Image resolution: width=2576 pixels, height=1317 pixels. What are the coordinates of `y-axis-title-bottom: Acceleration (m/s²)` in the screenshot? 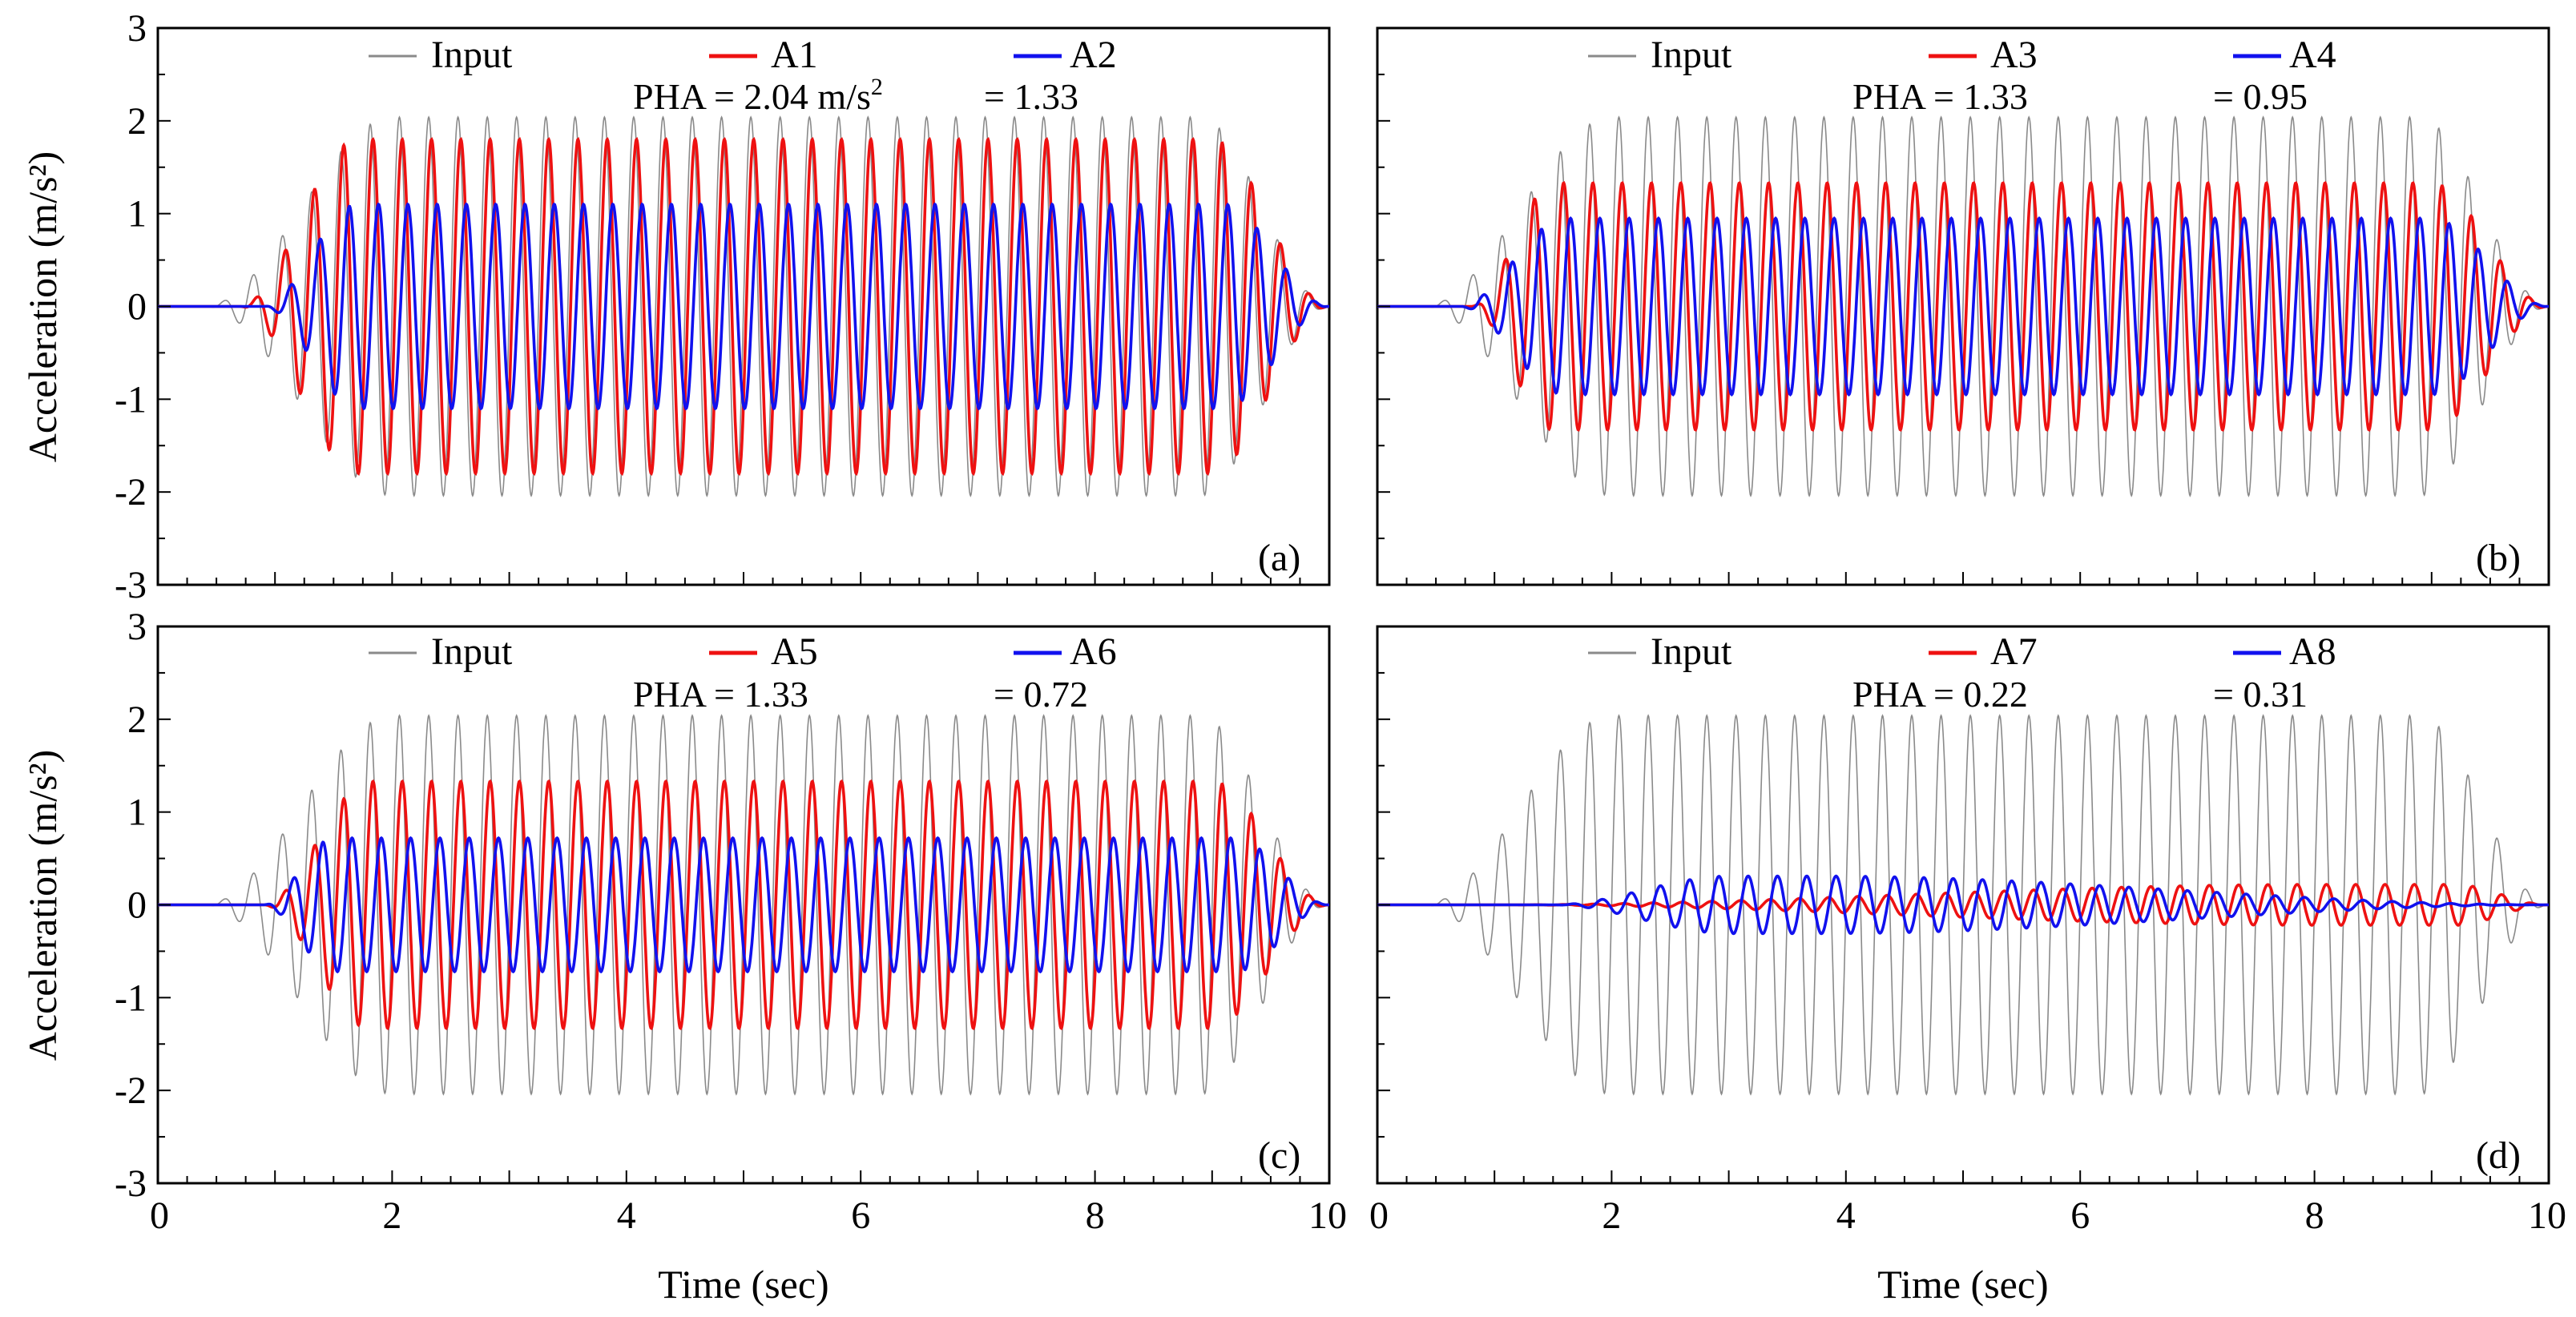 It's located at (42, 906).